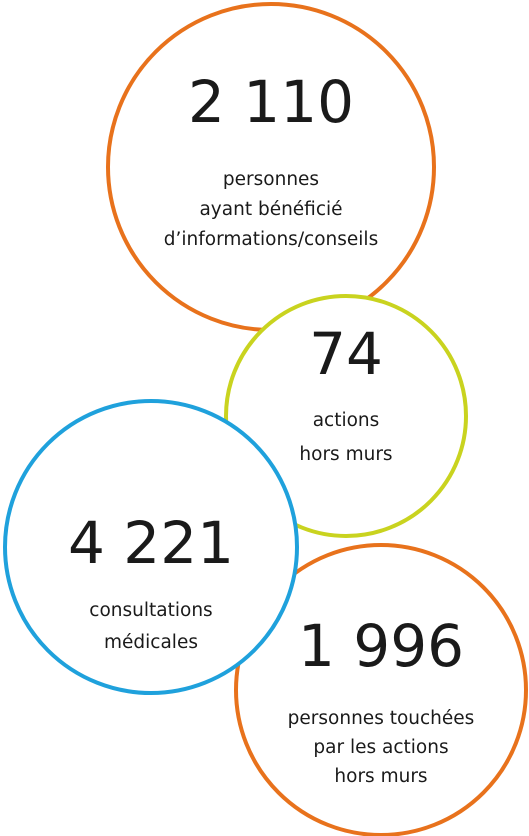 This screenshot has height=836, width=529. What do you see at coordinates (271, 239) in the screenshot?
I see `stat-label: d’informations/conseils` at bounding box center [271, 239].